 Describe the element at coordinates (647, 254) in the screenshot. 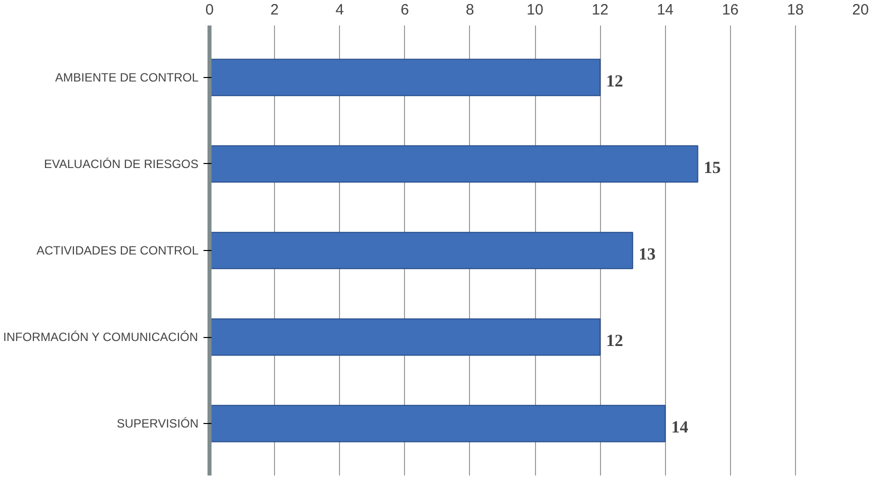

I see `data-label: 13` at that location.